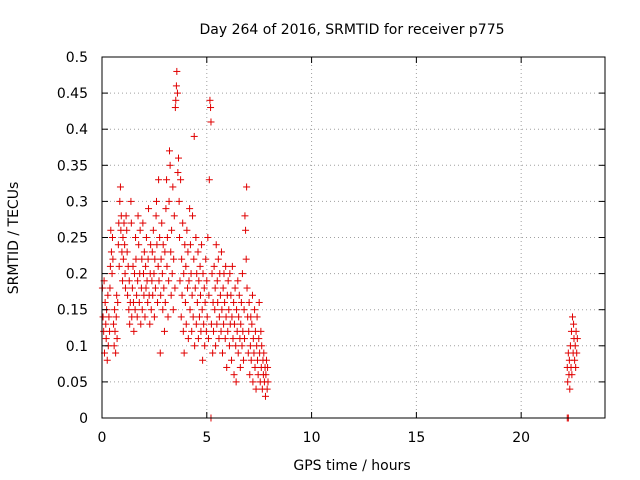 This screenshot has height=480, width=640. I want to click on y-tick-label: 0.2, so click(77, 275).